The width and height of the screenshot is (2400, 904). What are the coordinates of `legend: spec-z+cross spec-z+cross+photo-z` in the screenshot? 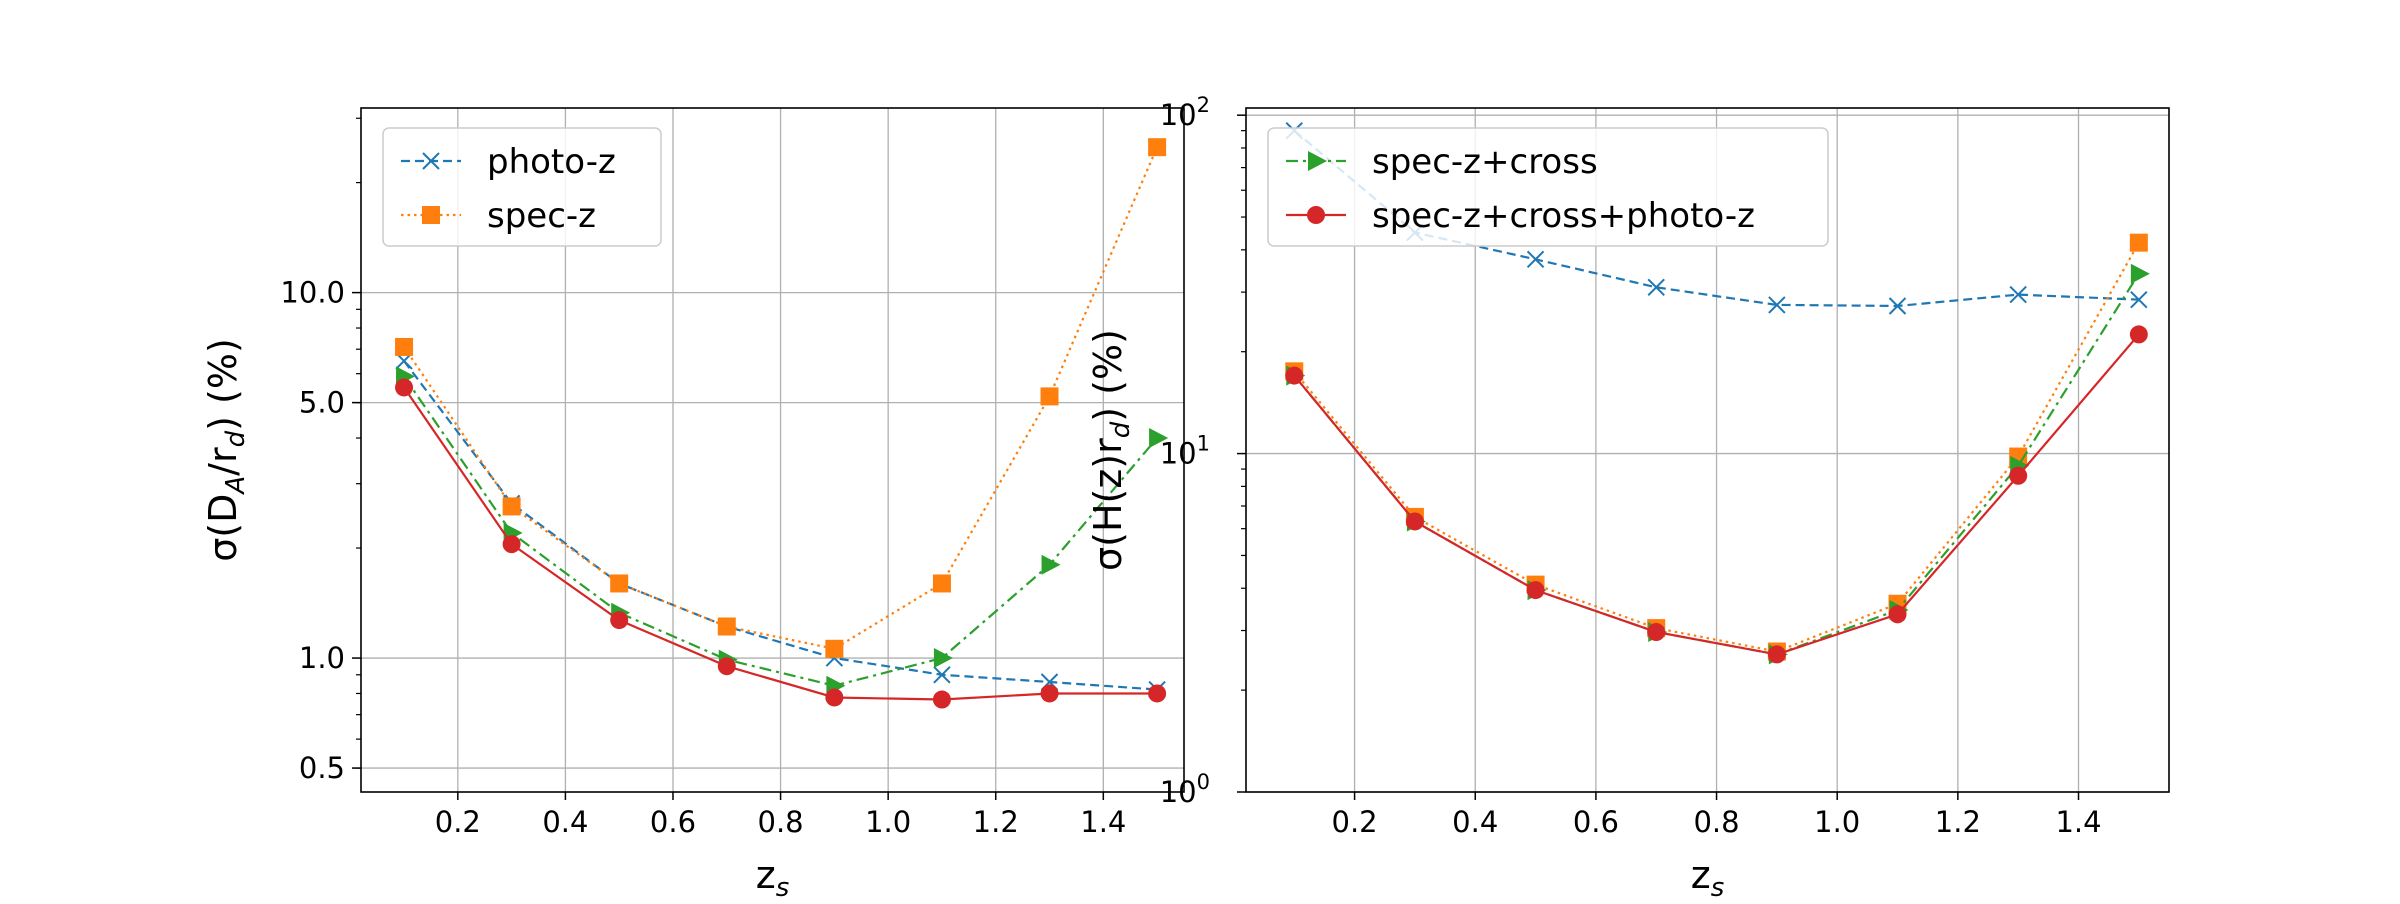 It's located at (1548, 187).